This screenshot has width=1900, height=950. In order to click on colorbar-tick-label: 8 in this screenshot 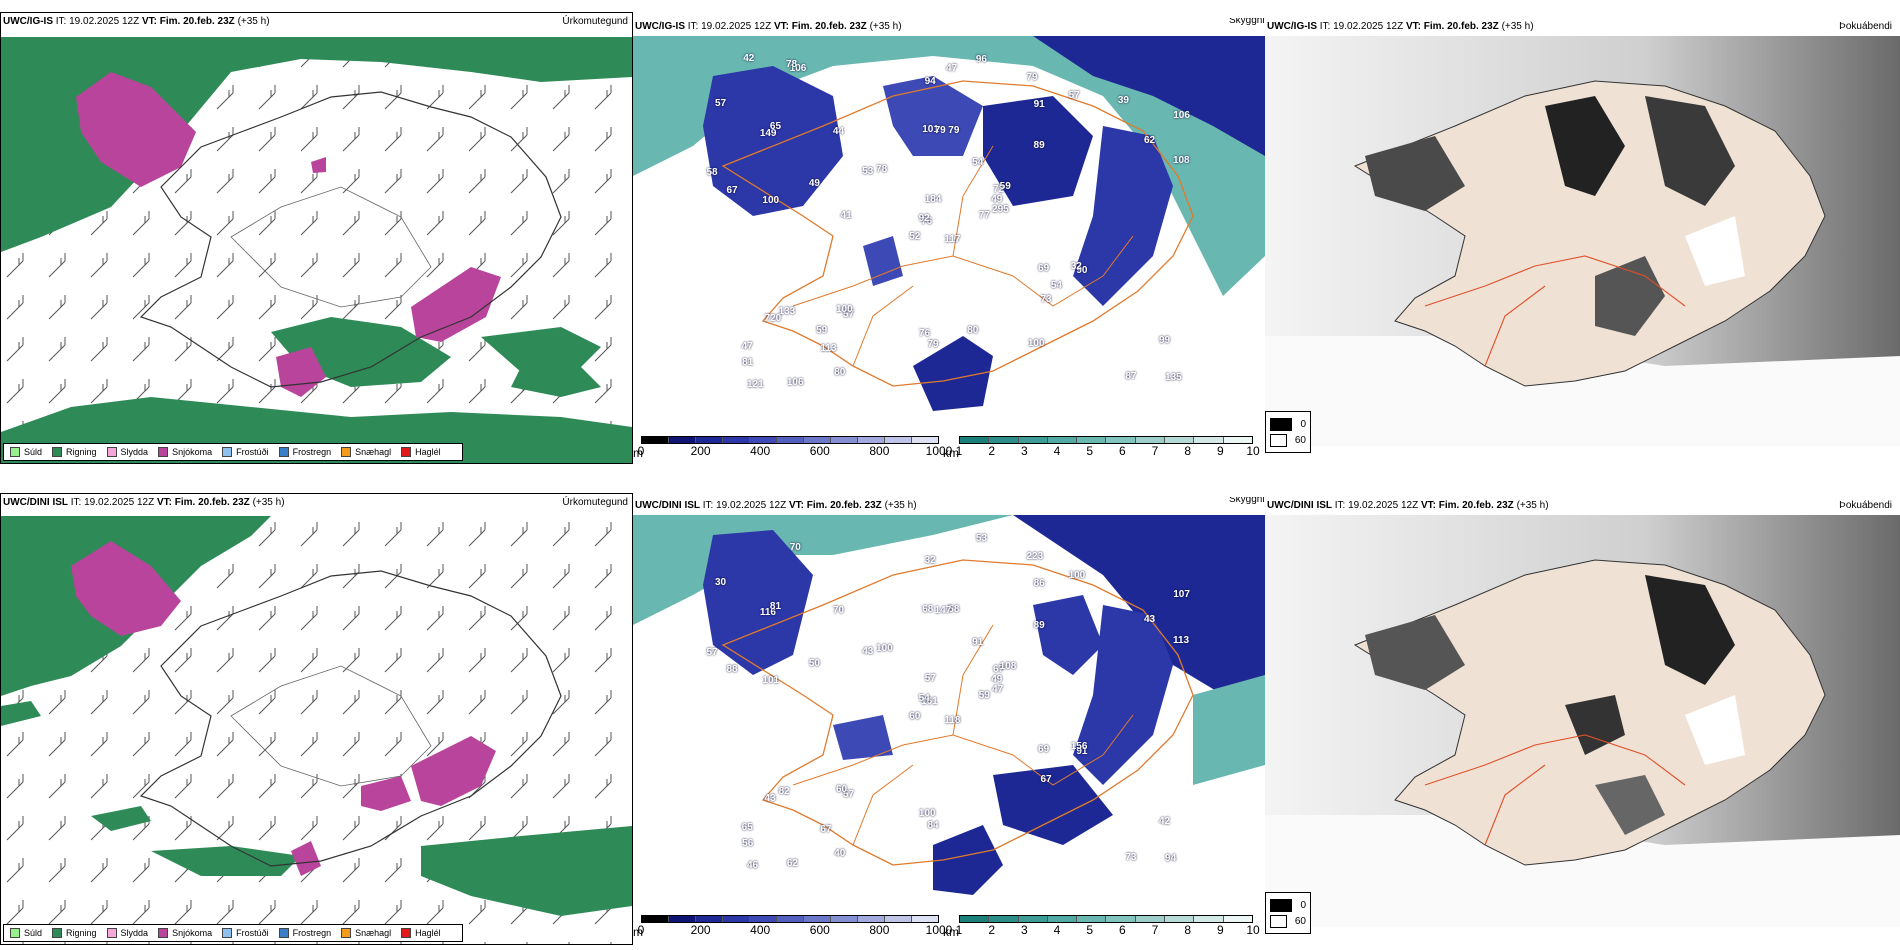, I will do `click(1187, 930)`.